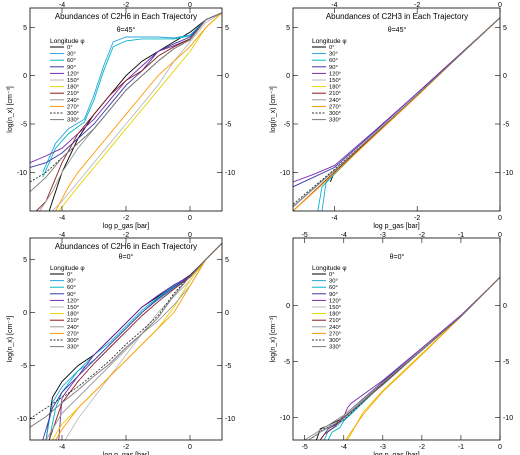 The image size is (520, 455). I want to click on x-tick-label-top: -3, so click(383, 235).